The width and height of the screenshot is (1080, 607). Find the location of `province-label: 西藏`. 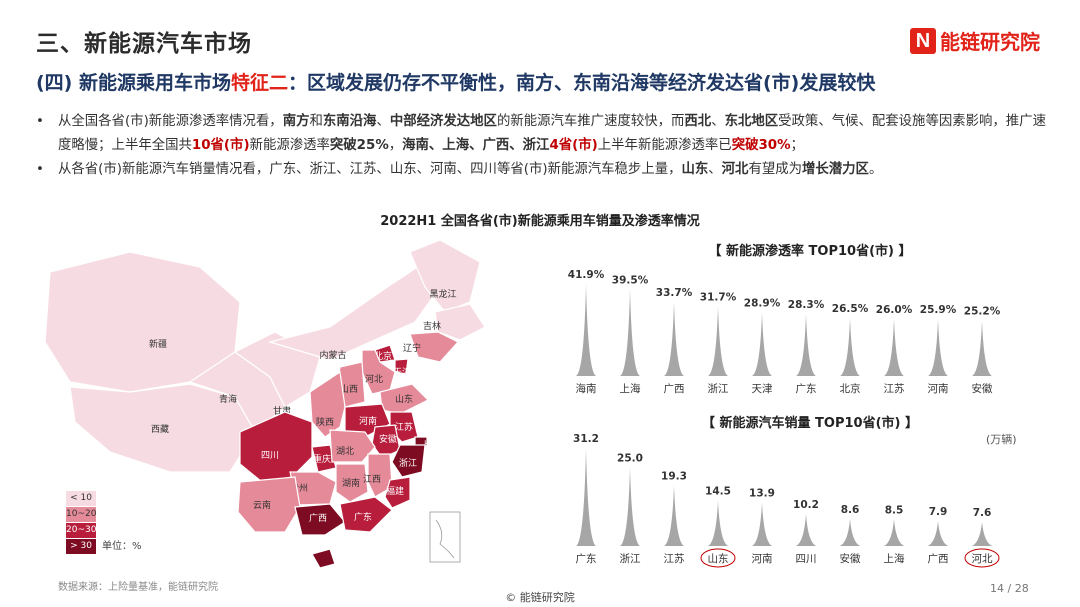

province-label: 西藏 is located at coordinates (160, 429).